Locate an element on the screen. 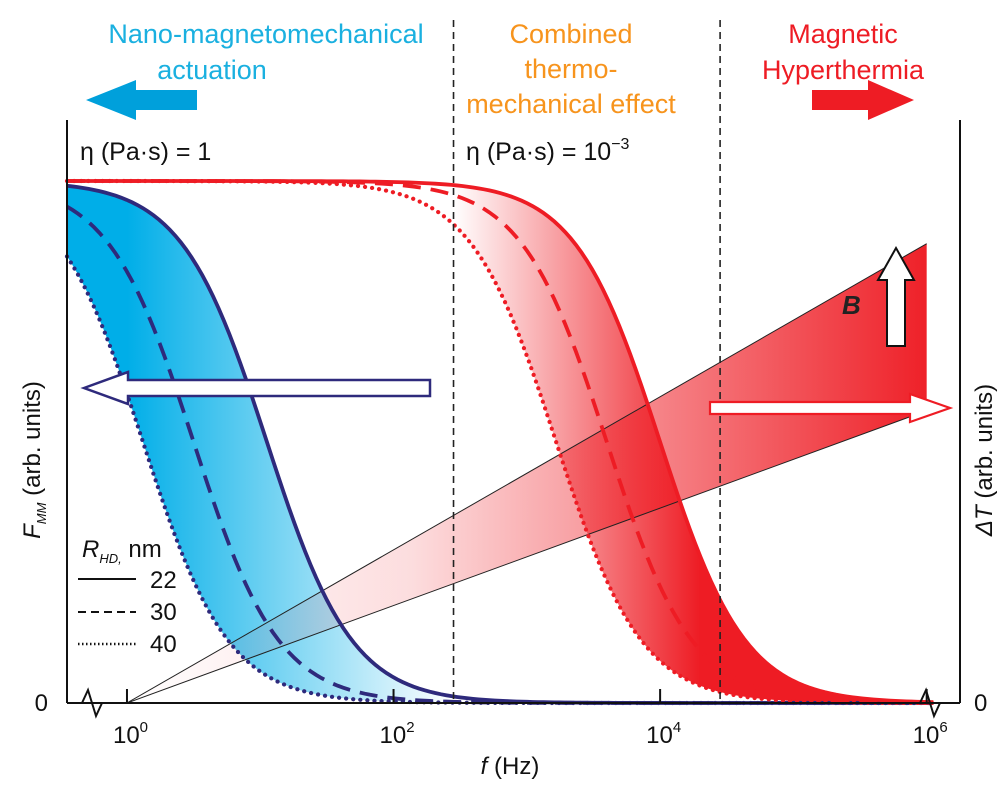 This screenshot has width=998, height=785. right-y-axis-label: ΔT (arb. units) is located at coordinates (984, 460).